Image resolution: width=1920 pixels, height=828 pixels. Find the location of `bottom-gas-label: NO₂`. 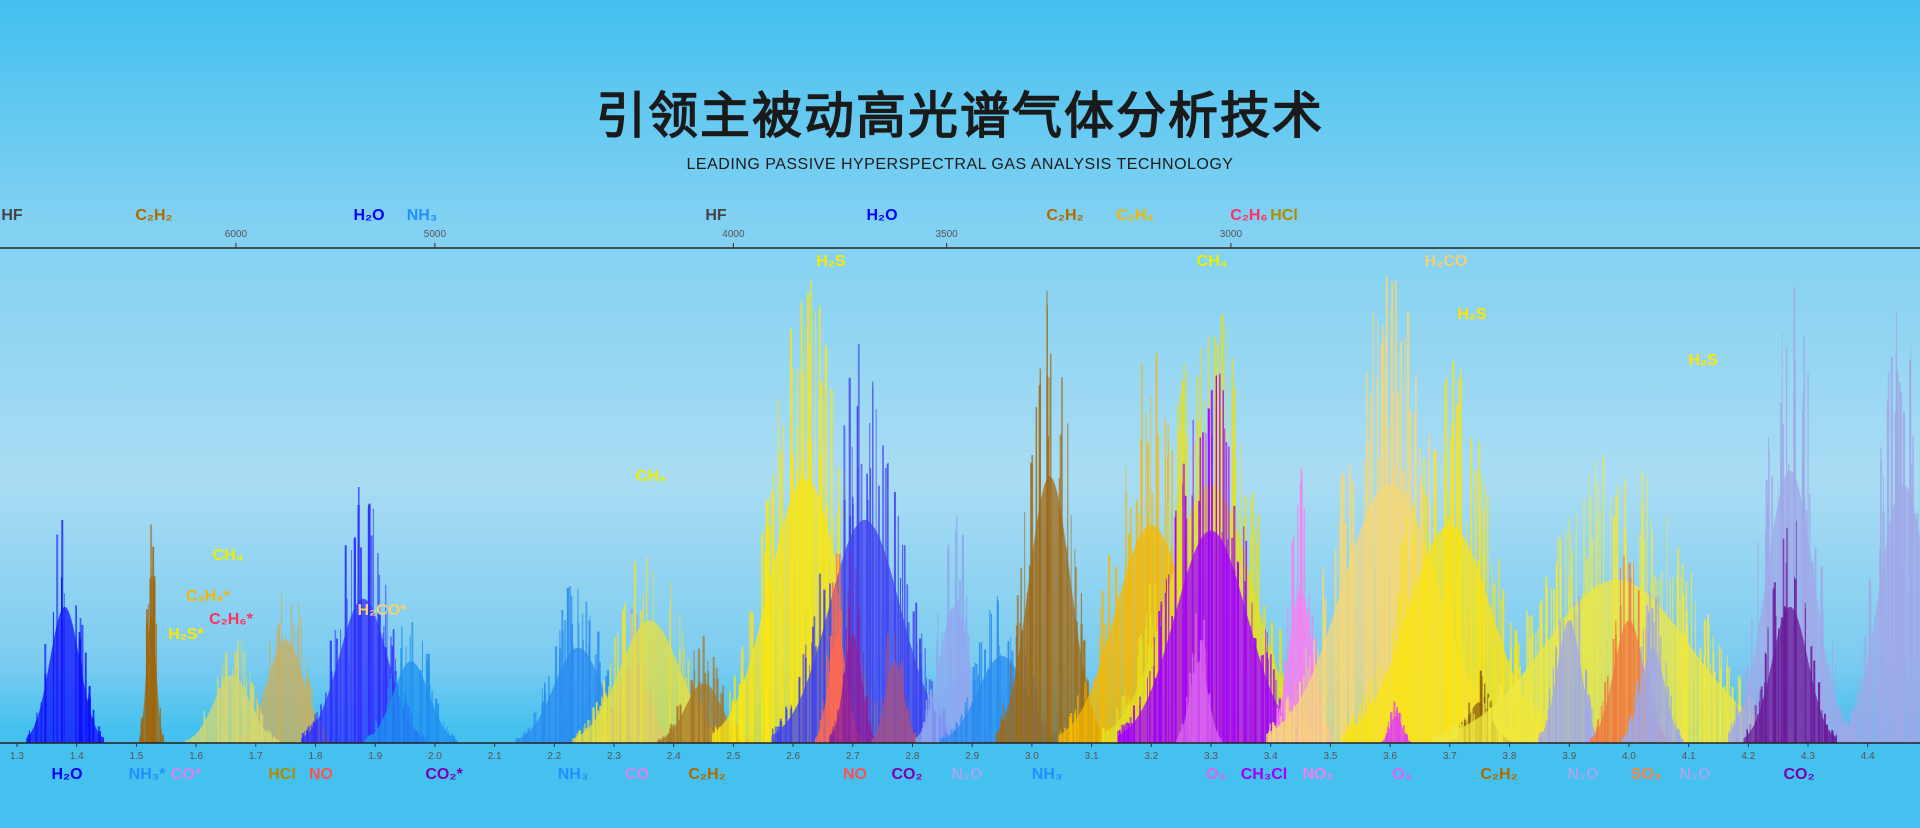

bottom-gas-label: NO₂ is located at coordinates (1318, 774).